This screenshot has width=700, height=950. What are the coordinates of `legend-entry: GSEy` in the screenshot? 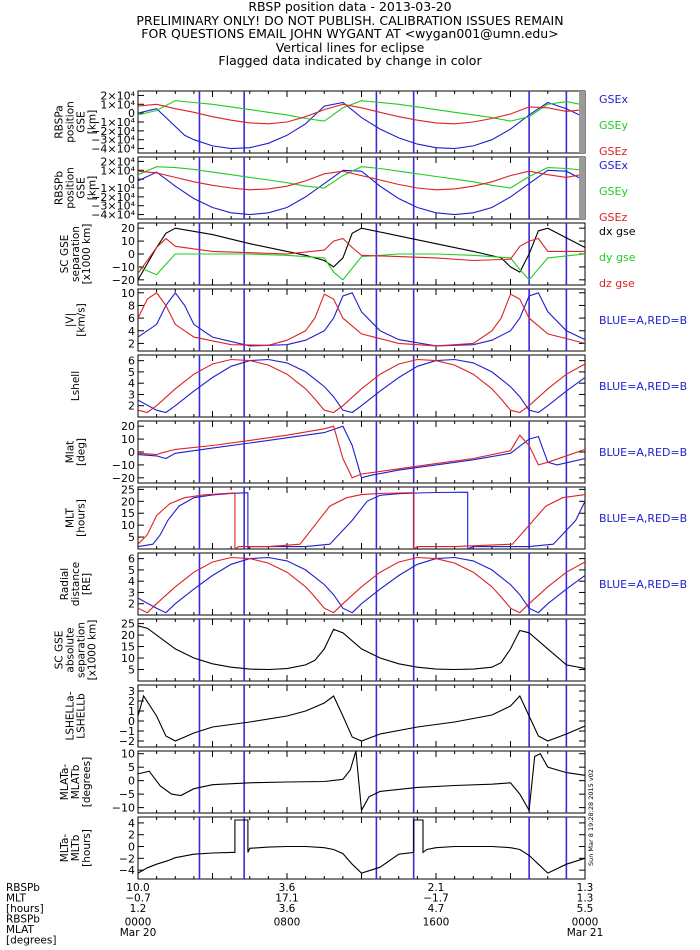 It's located at (613, 125).